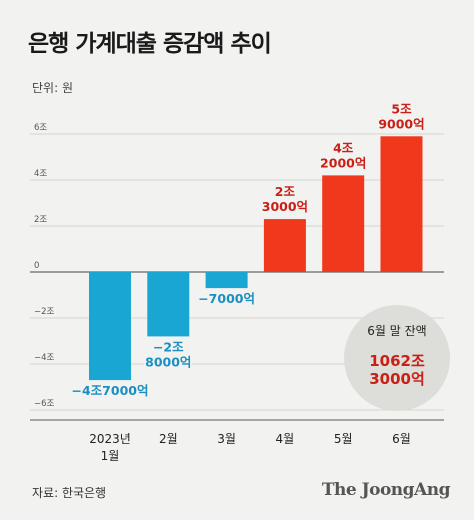 The width and height of the screenshot is (474, 520). What do you see at coordinates (168, 361) in the screenshot?
I see `data-label: 8000억` at bounding box center [168, 361].